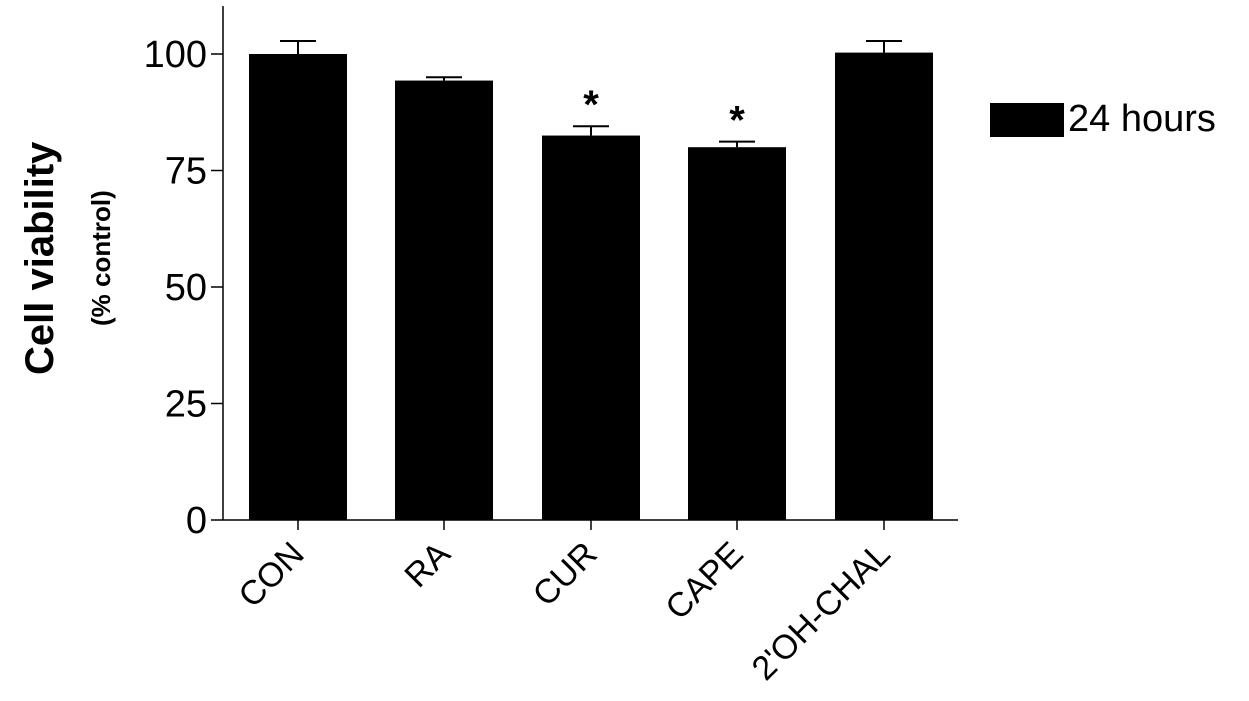 Image resolution: width=1249 pixels, height=701 pixels. What do you see at coordinates (196, 521) in the screenshot?
I see `y-tick-label: 0` at bounding box center [196, 521].